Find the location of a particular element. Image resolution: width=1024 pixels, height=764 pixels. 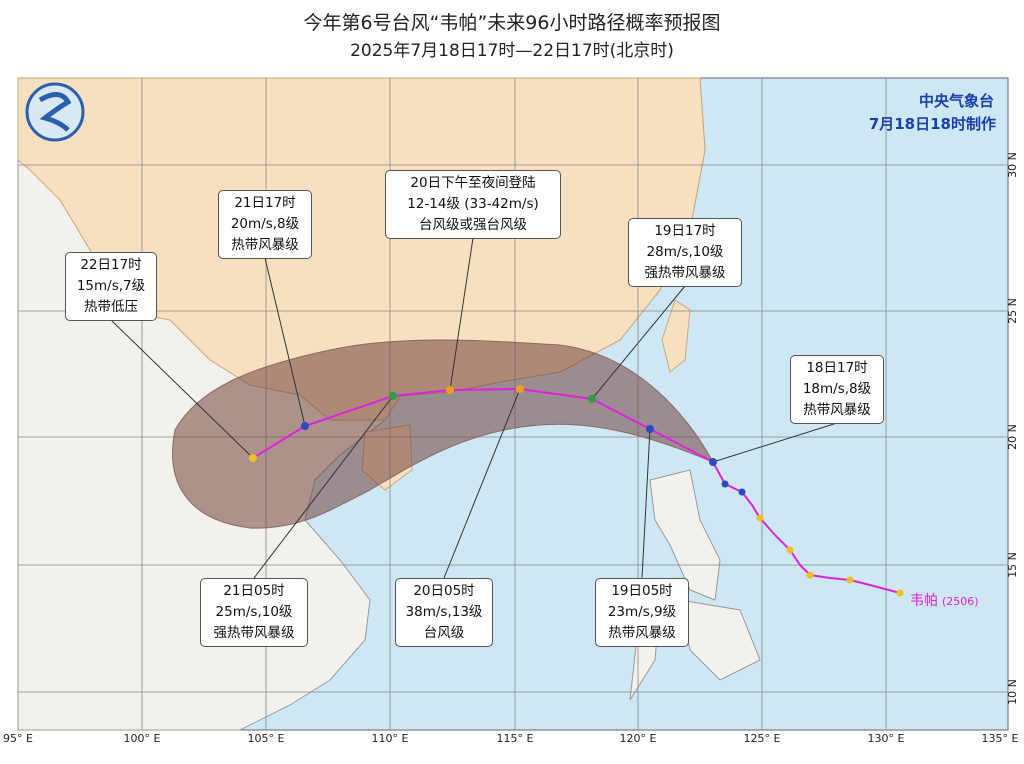

title: 今年第6号台风“韦帕”未来96小时路径概率预报图 is located at coordinates (512, 23).